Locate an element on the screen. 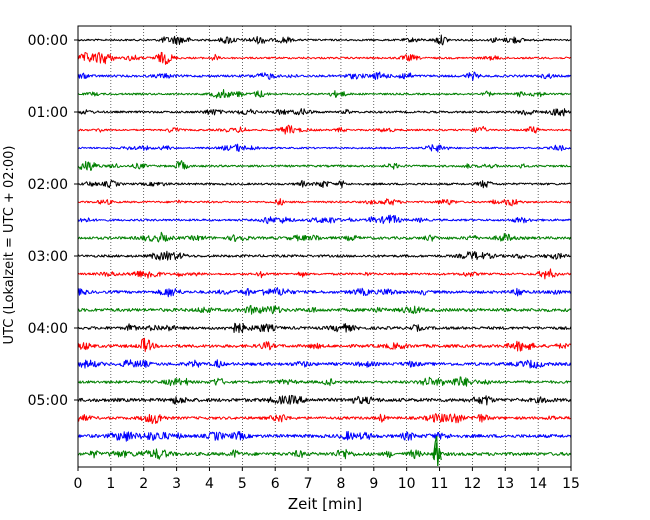  x-tick-label: 1 is located at coordinates (110, 484).